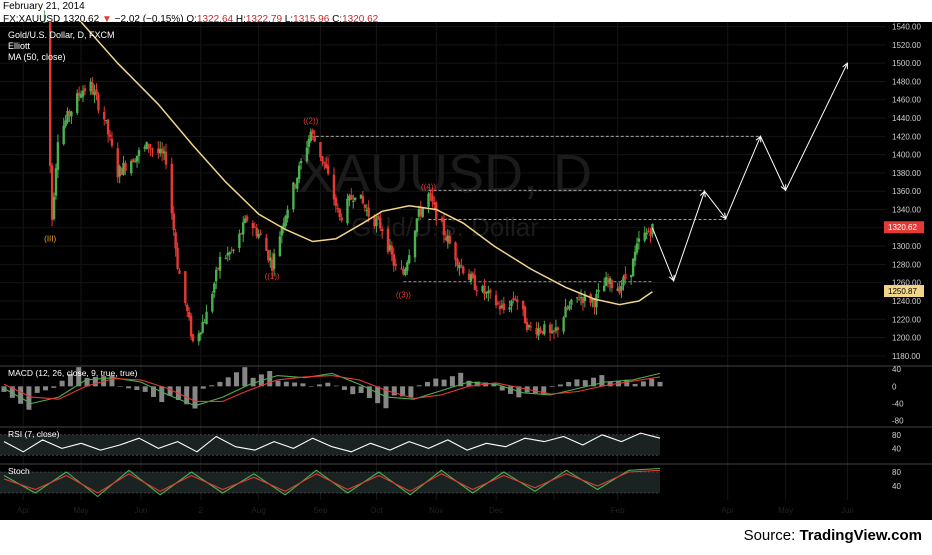  Describe the element at coordinates (906, 63) in the screenshot. I see `price-tick-label: 1500.00` at that location.